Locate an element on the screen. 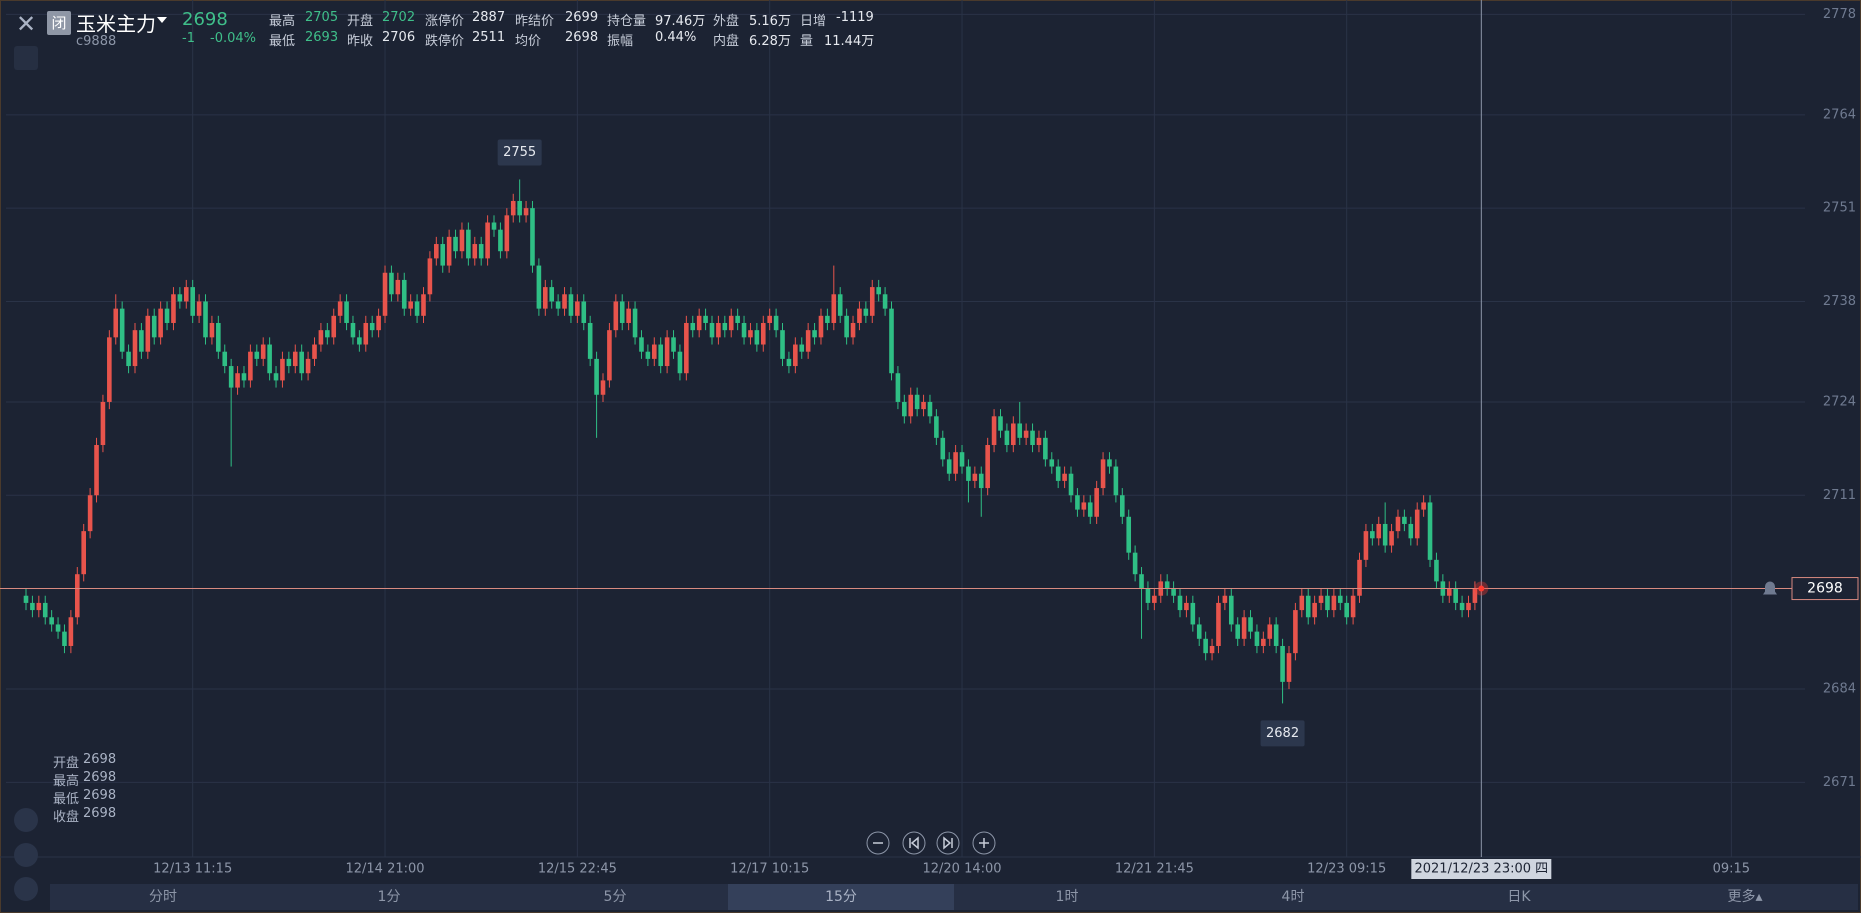 The image size is (1861, 913). line-button is located at coordinates (26, 889).